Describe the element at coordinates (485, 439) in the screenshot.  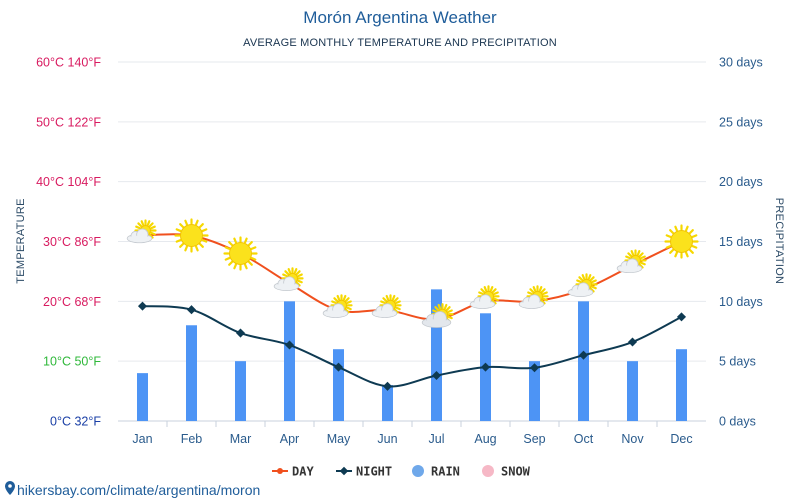
I see `month-tick-label: Aug` at that location.